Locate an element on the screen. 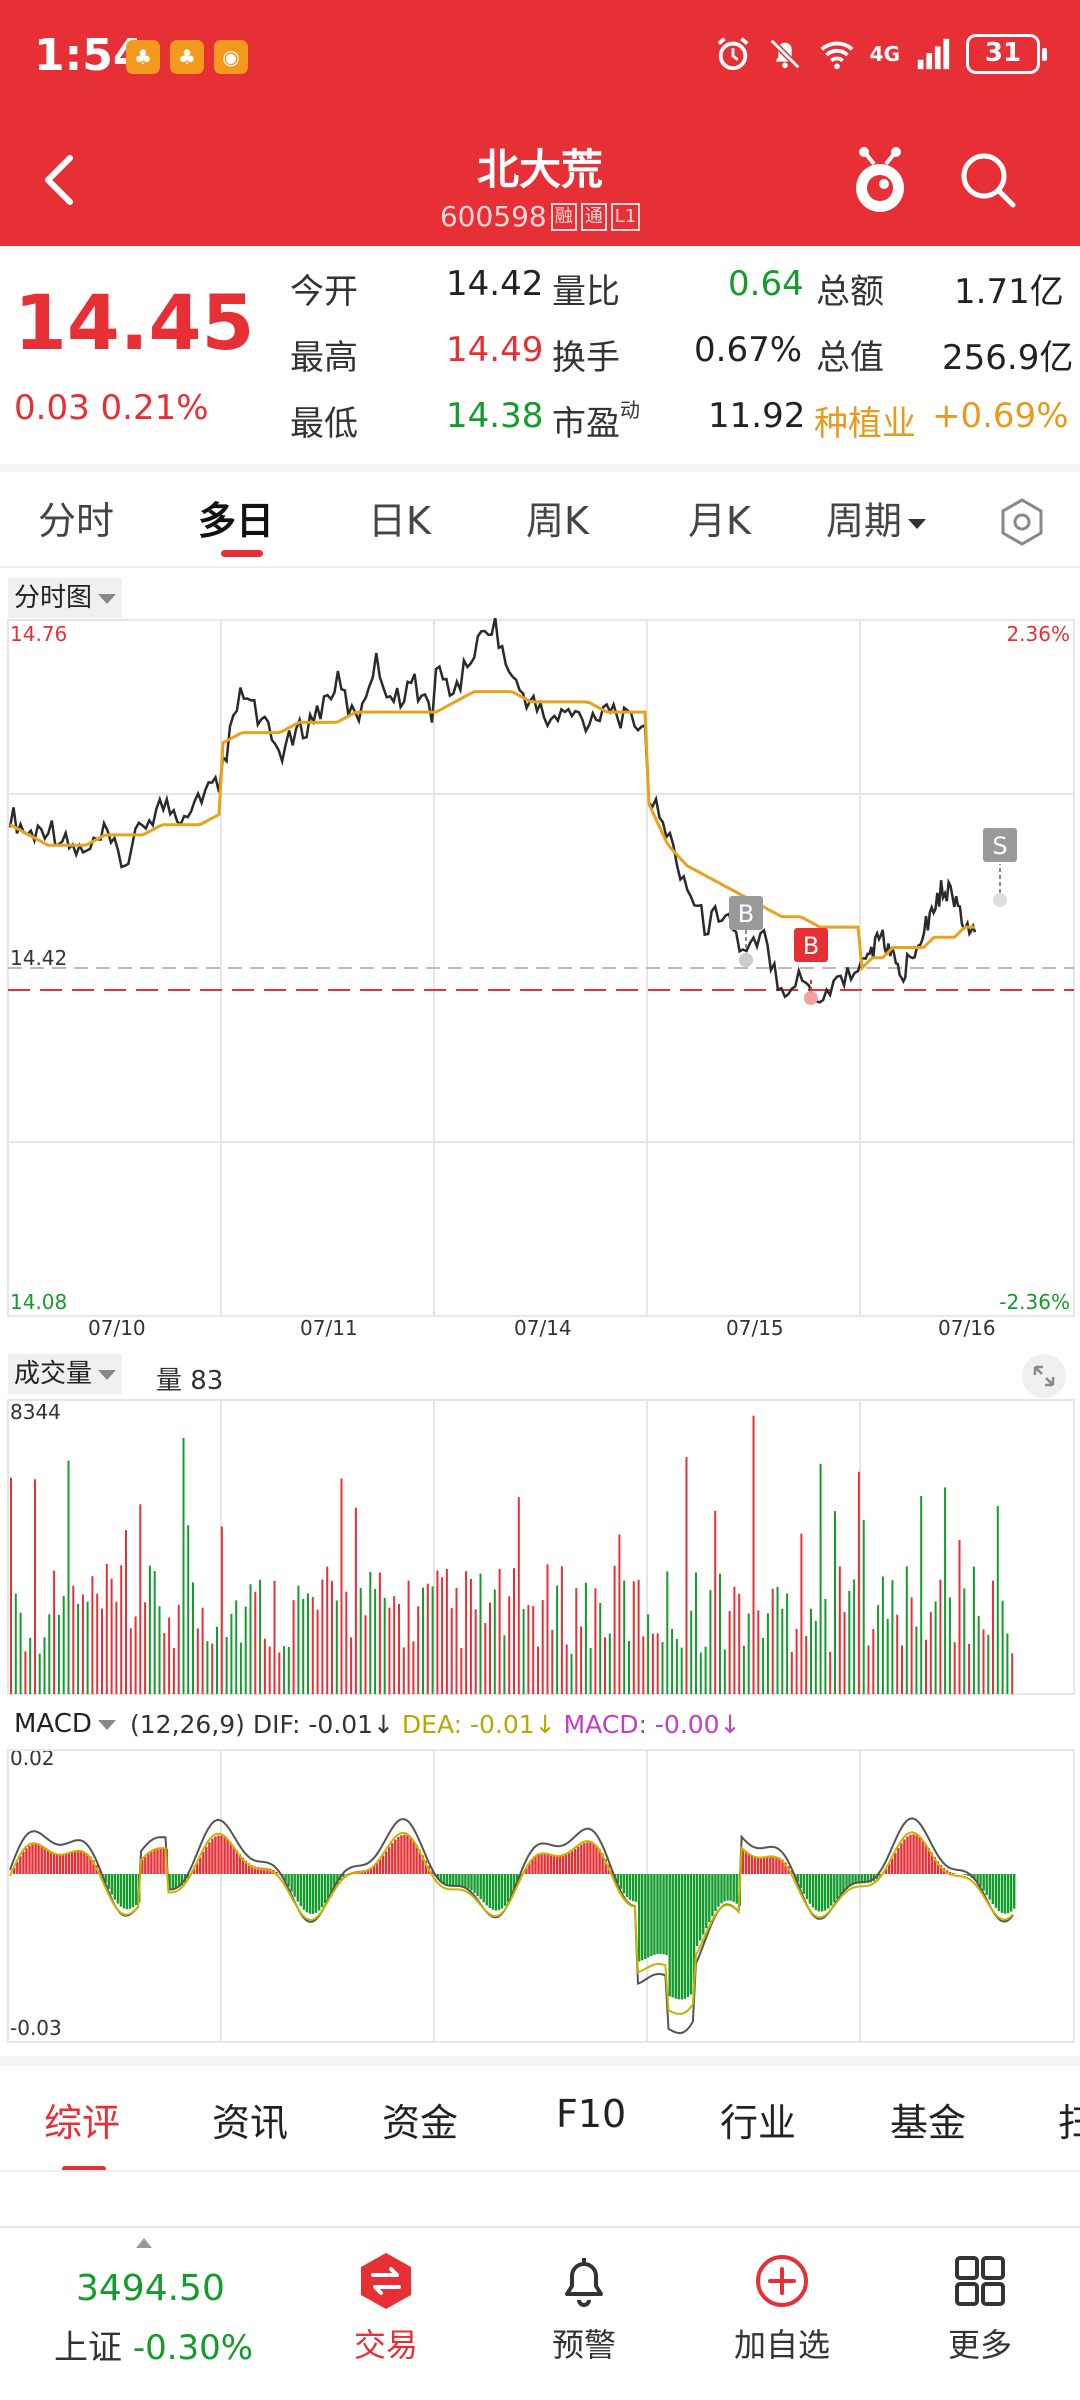 This screenshot has width=1080, height=2400. settings-hexagon-icon is located at coordinates (1022, 522).